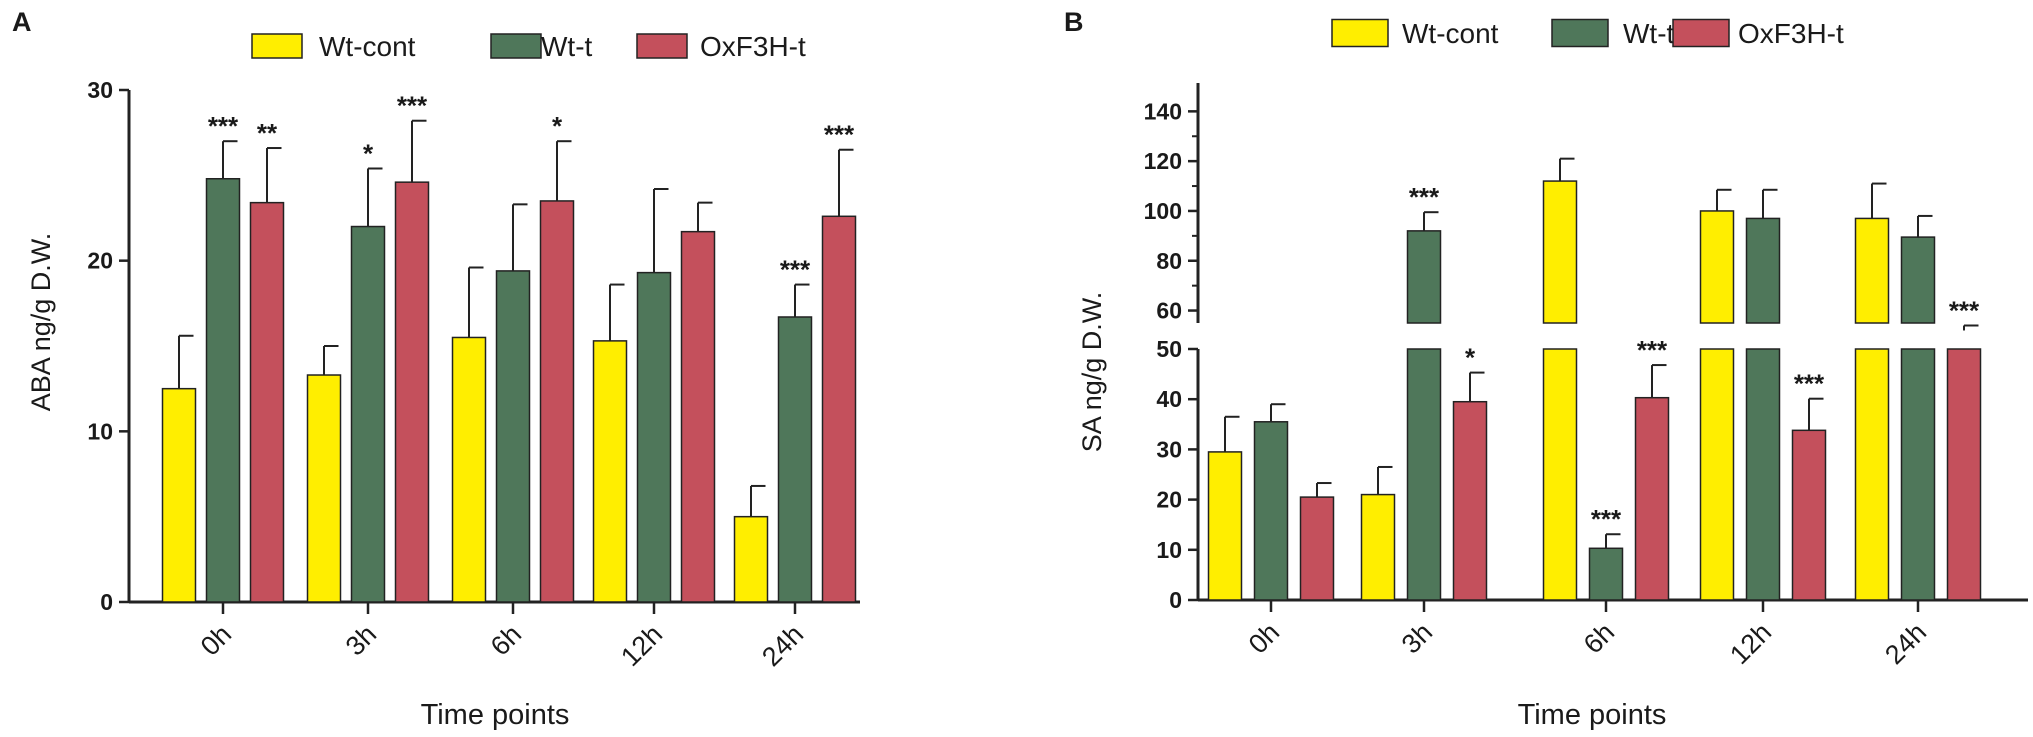  Describe the element at coordinates (1092, 372) in the screenshot. I see `ylabel-b: SA ng/g D.W.` at that location.